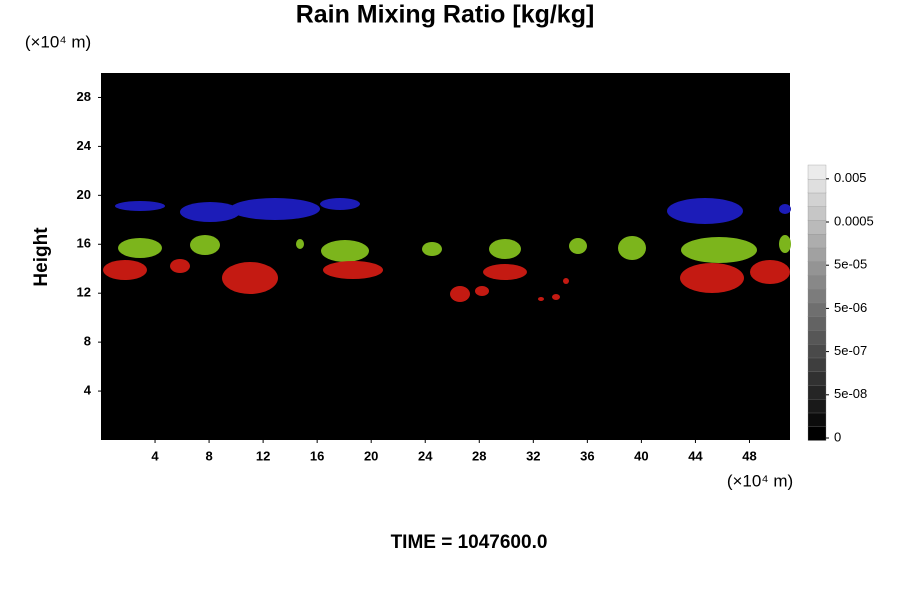  What do you see at coordinates (317, 455) in the screenshot?
I see `x-tick-label: 16` at bounding box center [317, 455].